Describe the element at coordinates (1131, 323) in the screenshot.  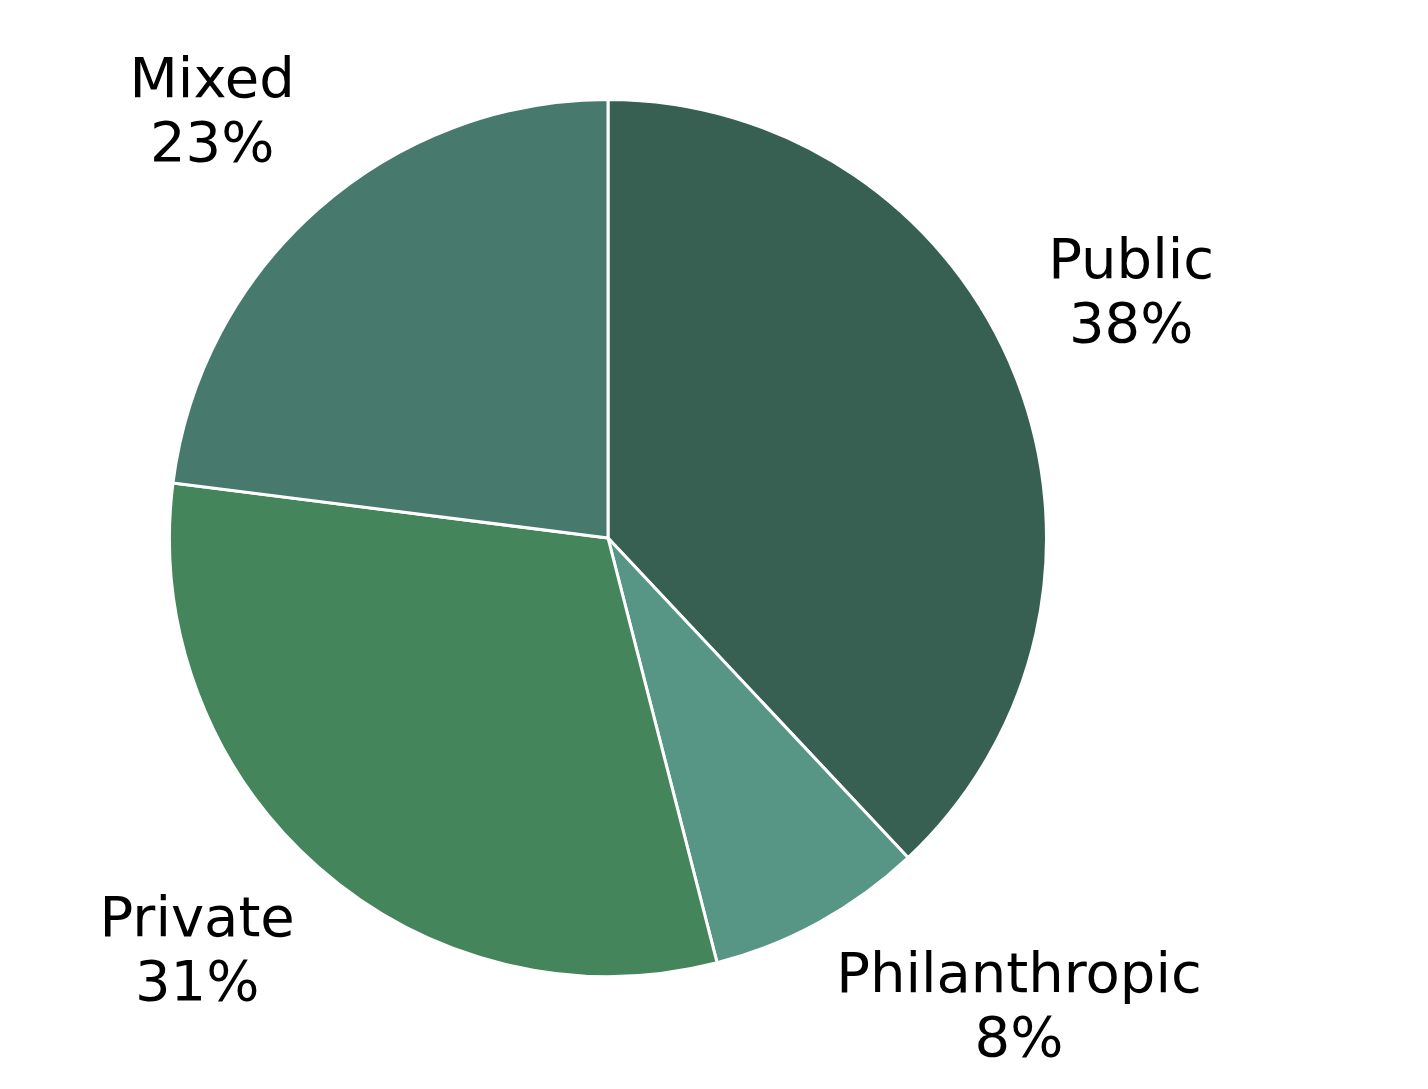
I see `data-label: 38%` at that location.